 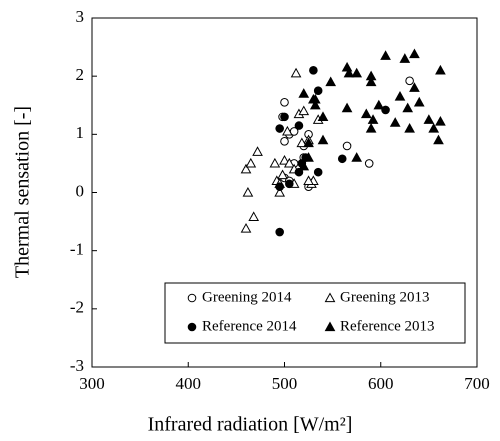 I want to click on x-tick-label: 500, so click(x=285, y=383).